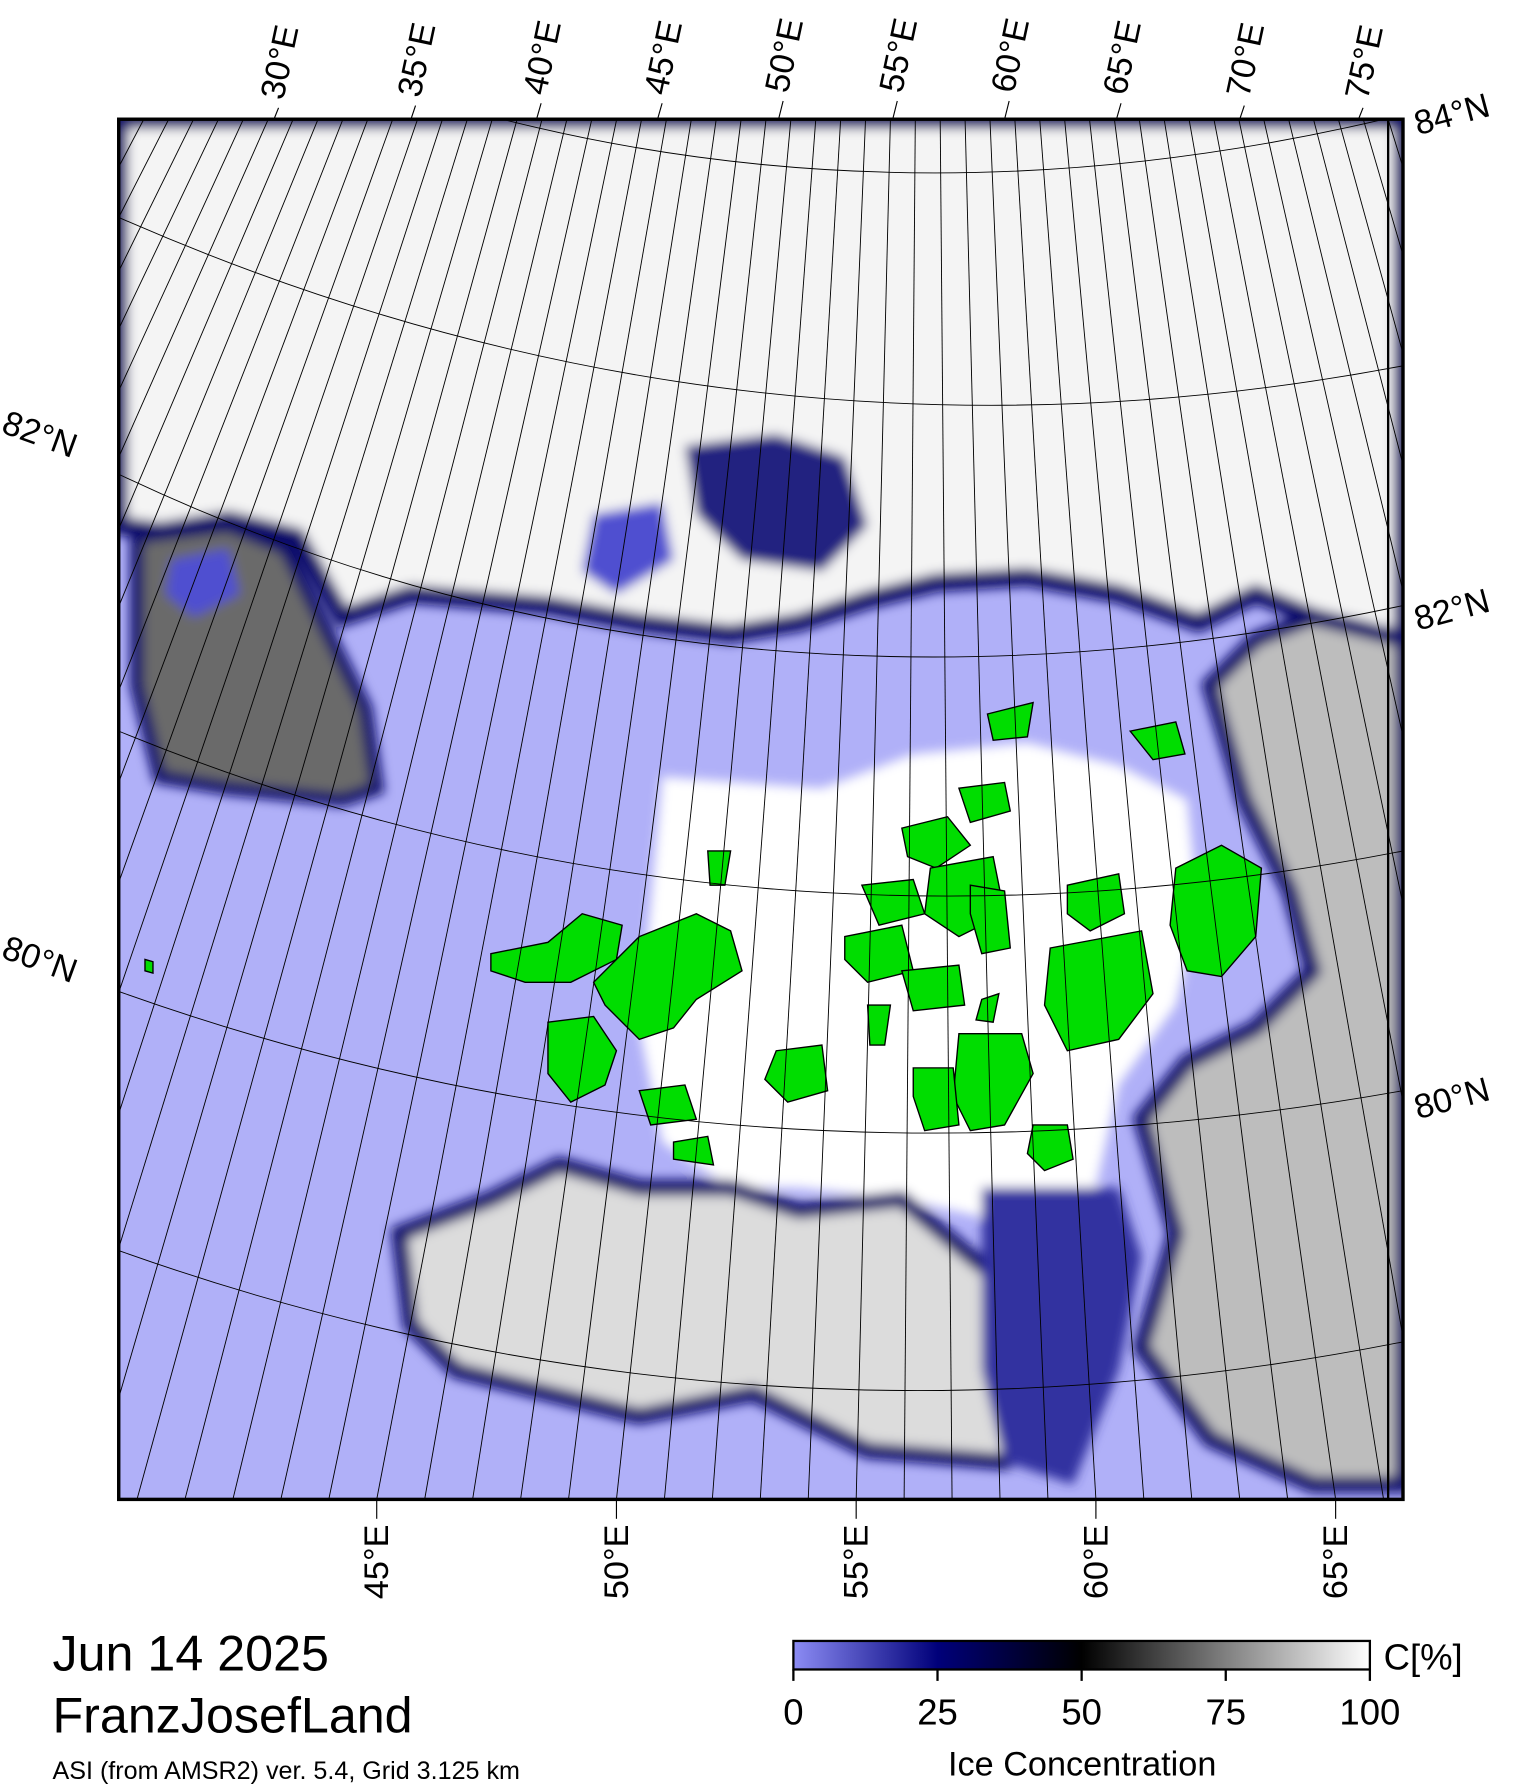 This screenshot has width=1516, height=1791. What do you see at coordinates (793, 1711) in the screenshot?
I see `colorbar-tick-label: 0` at bounding box center [793, 1711].